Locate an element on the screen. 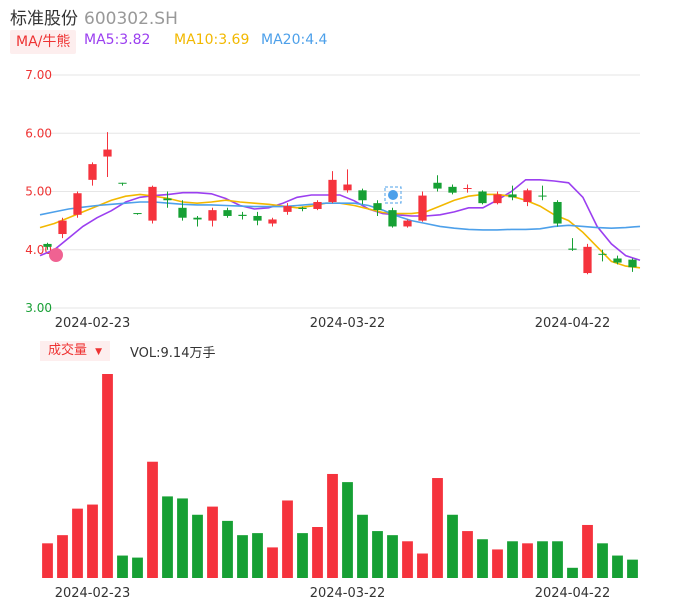 This screenshot has width=686, height=606. stock-title: 标准股份 600302.SH is located at coordinates (94, 16).